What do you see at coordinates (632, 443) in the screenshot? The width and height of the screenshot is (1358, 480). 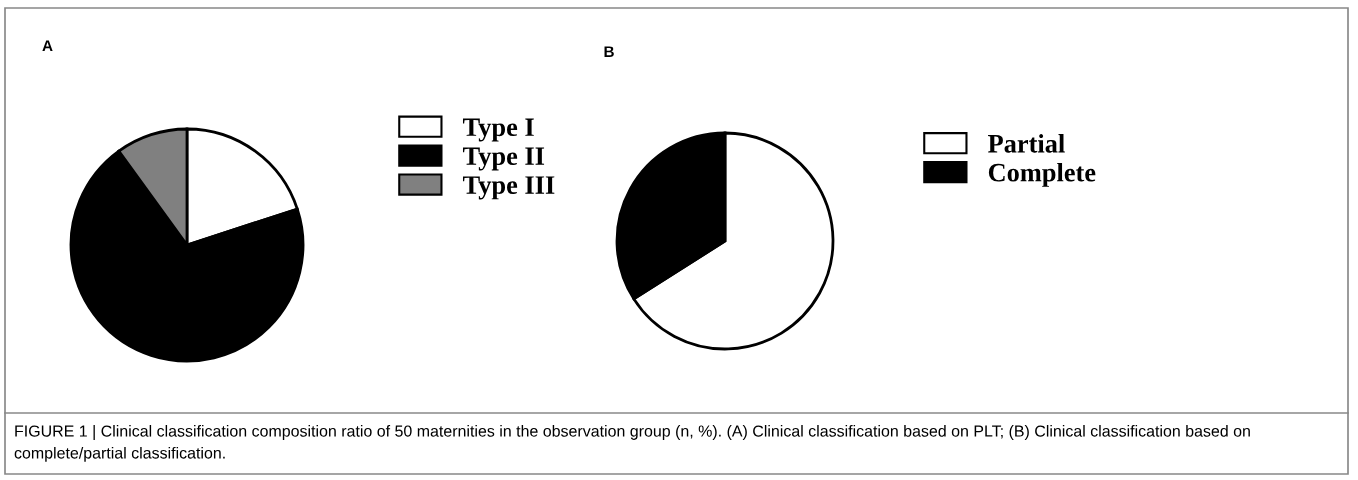 I see `caption: FIGURE 1 | Clinical classification composition ratio of 50 maternities in the observation group (n, %). (A) Clinical classification based on PLT; (B) Clinical classification based on complete/partial classification.` at bounding box center [632, 443].